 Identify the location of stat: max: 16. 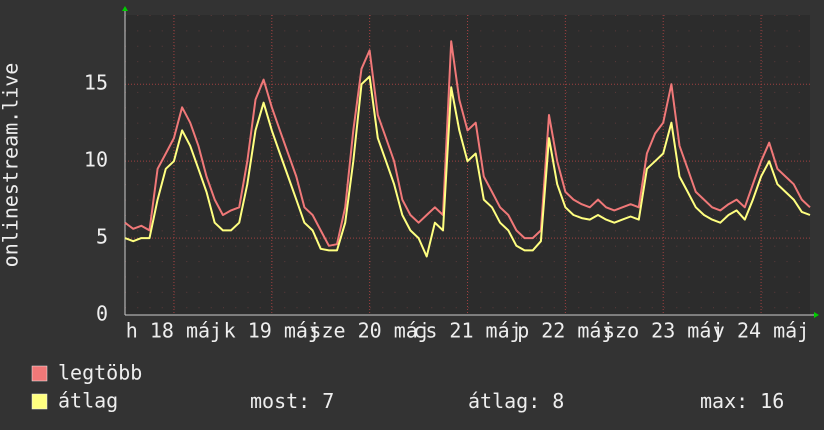
(742, 401).